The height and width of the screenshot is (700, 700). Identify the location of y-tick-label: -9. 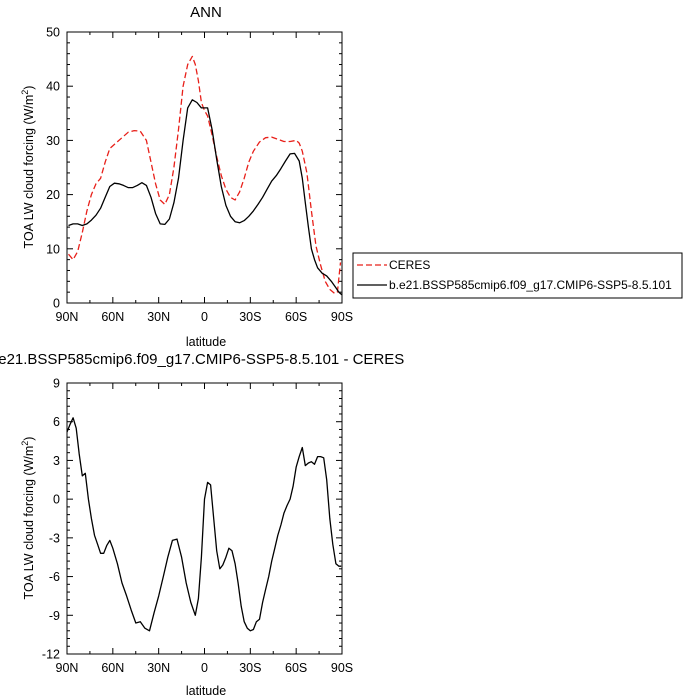
(54, 616).